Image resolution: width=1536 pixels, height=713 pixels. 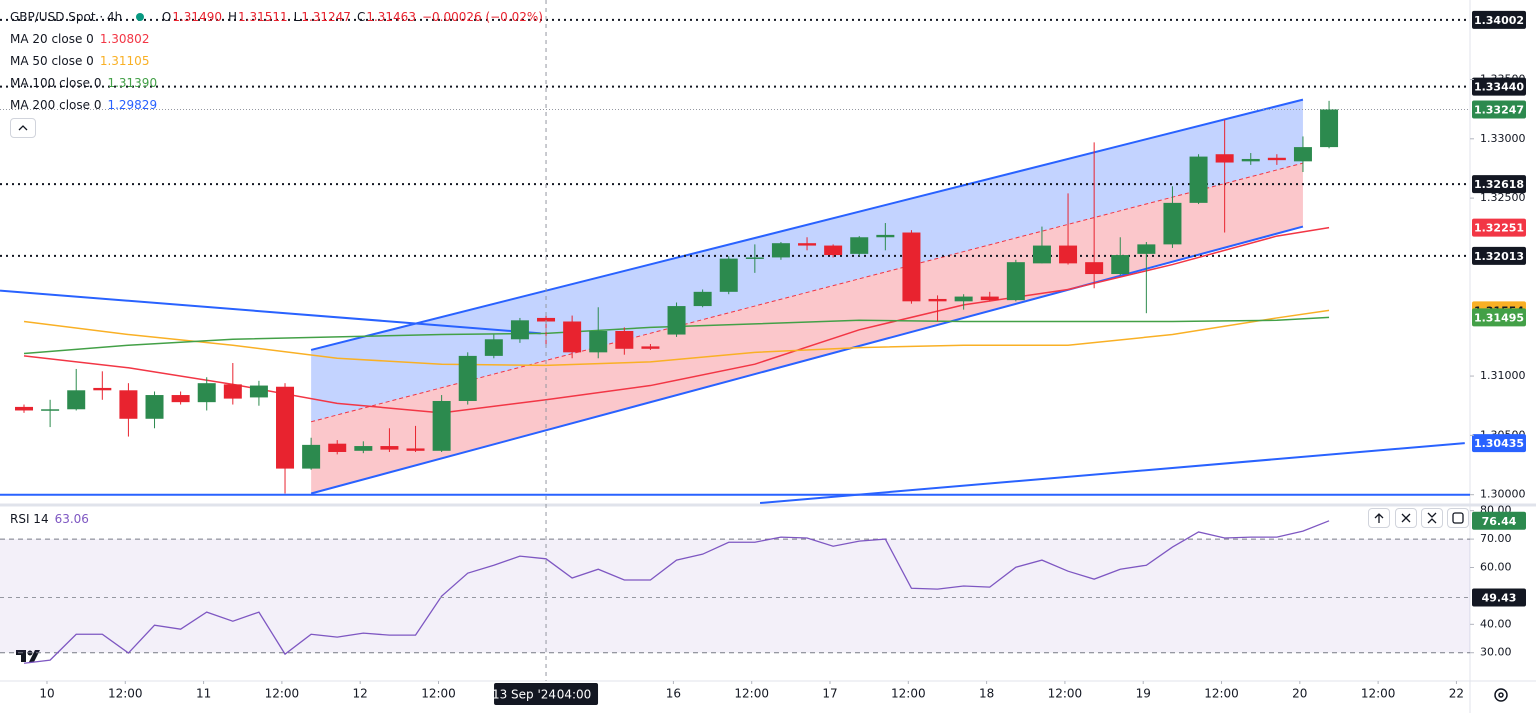 I want to click on close-icon, so click(x=1406, y=518).